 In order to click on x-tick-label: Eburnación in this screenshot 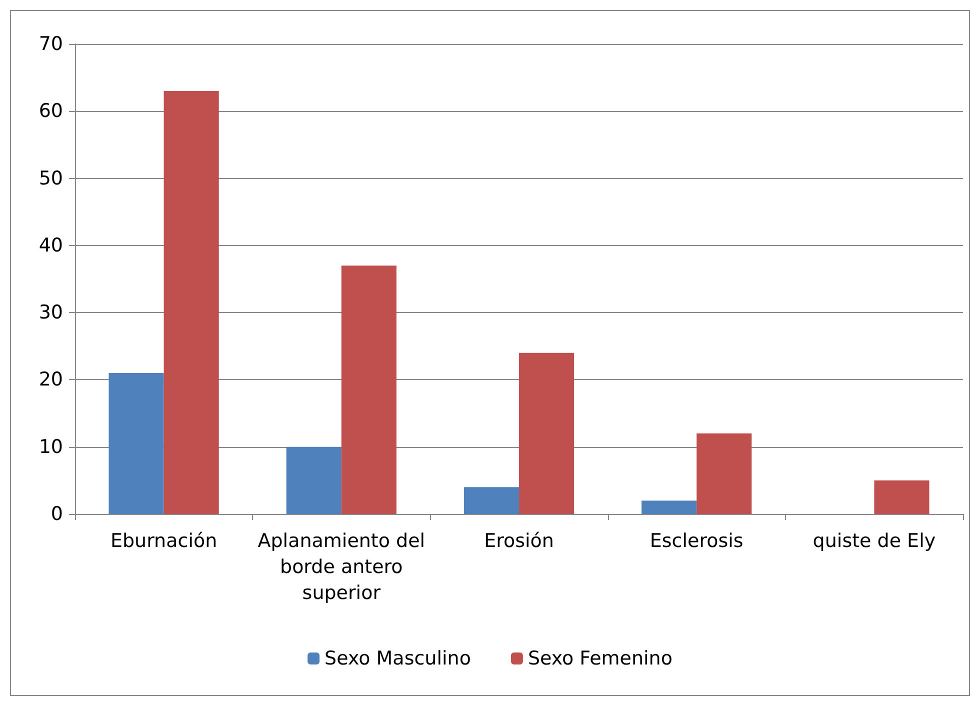, I will do `click(164, 541)`.